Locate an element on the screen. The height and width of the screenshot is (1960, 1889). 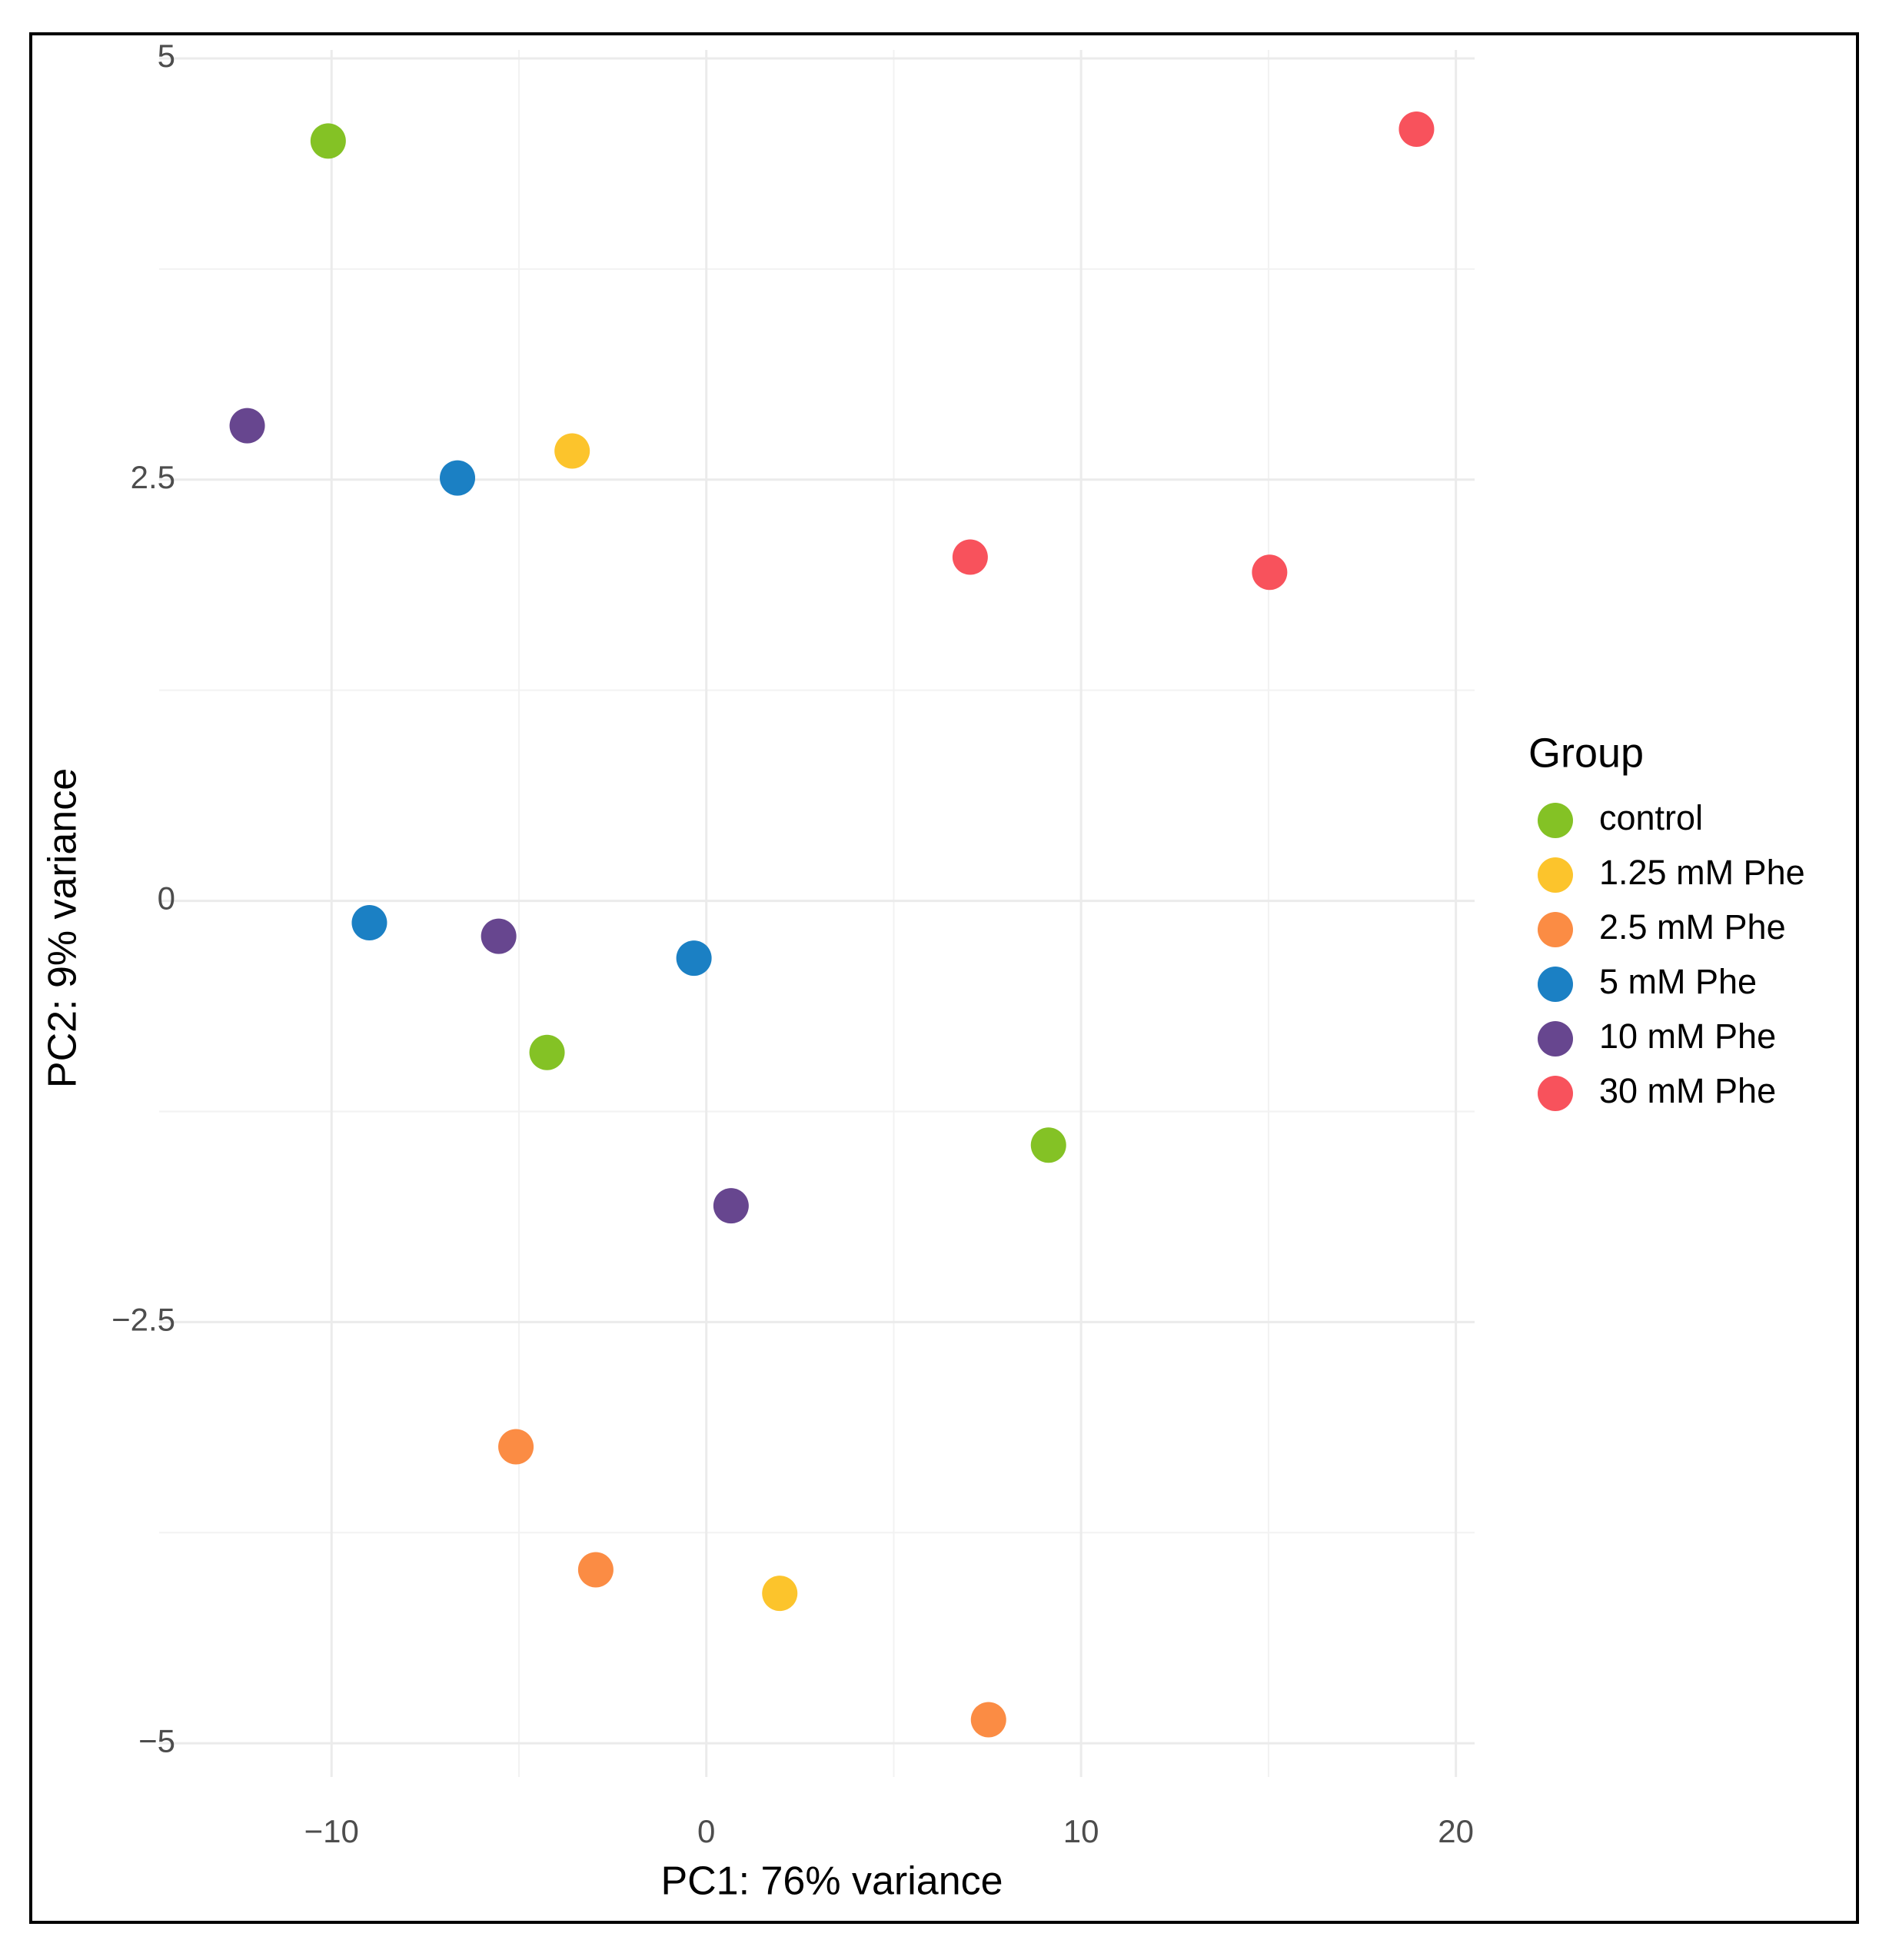
y-tick-label: 2.5 is located at coordinates (153, 477).